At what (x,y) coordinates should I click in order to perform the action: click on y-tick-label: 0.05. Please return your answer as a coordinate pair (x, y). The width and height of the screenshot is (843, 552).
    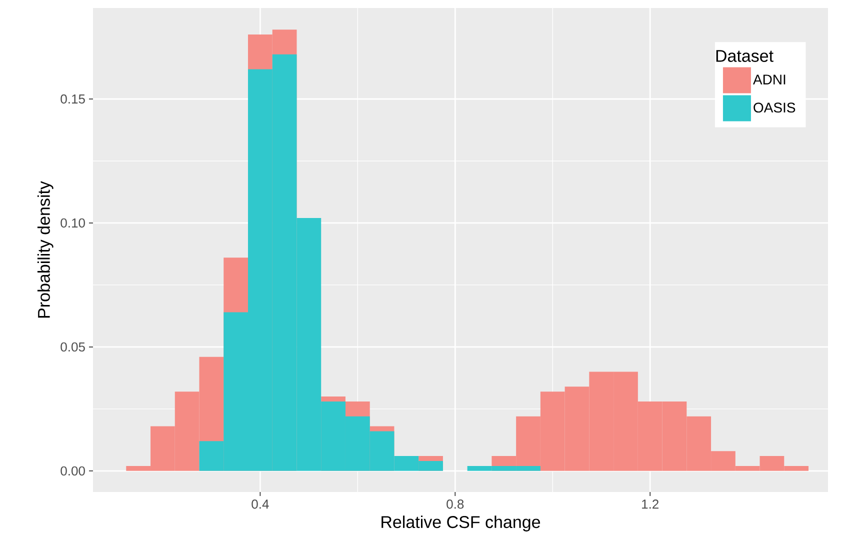
    Looking at the image, I should click on (72, 347).